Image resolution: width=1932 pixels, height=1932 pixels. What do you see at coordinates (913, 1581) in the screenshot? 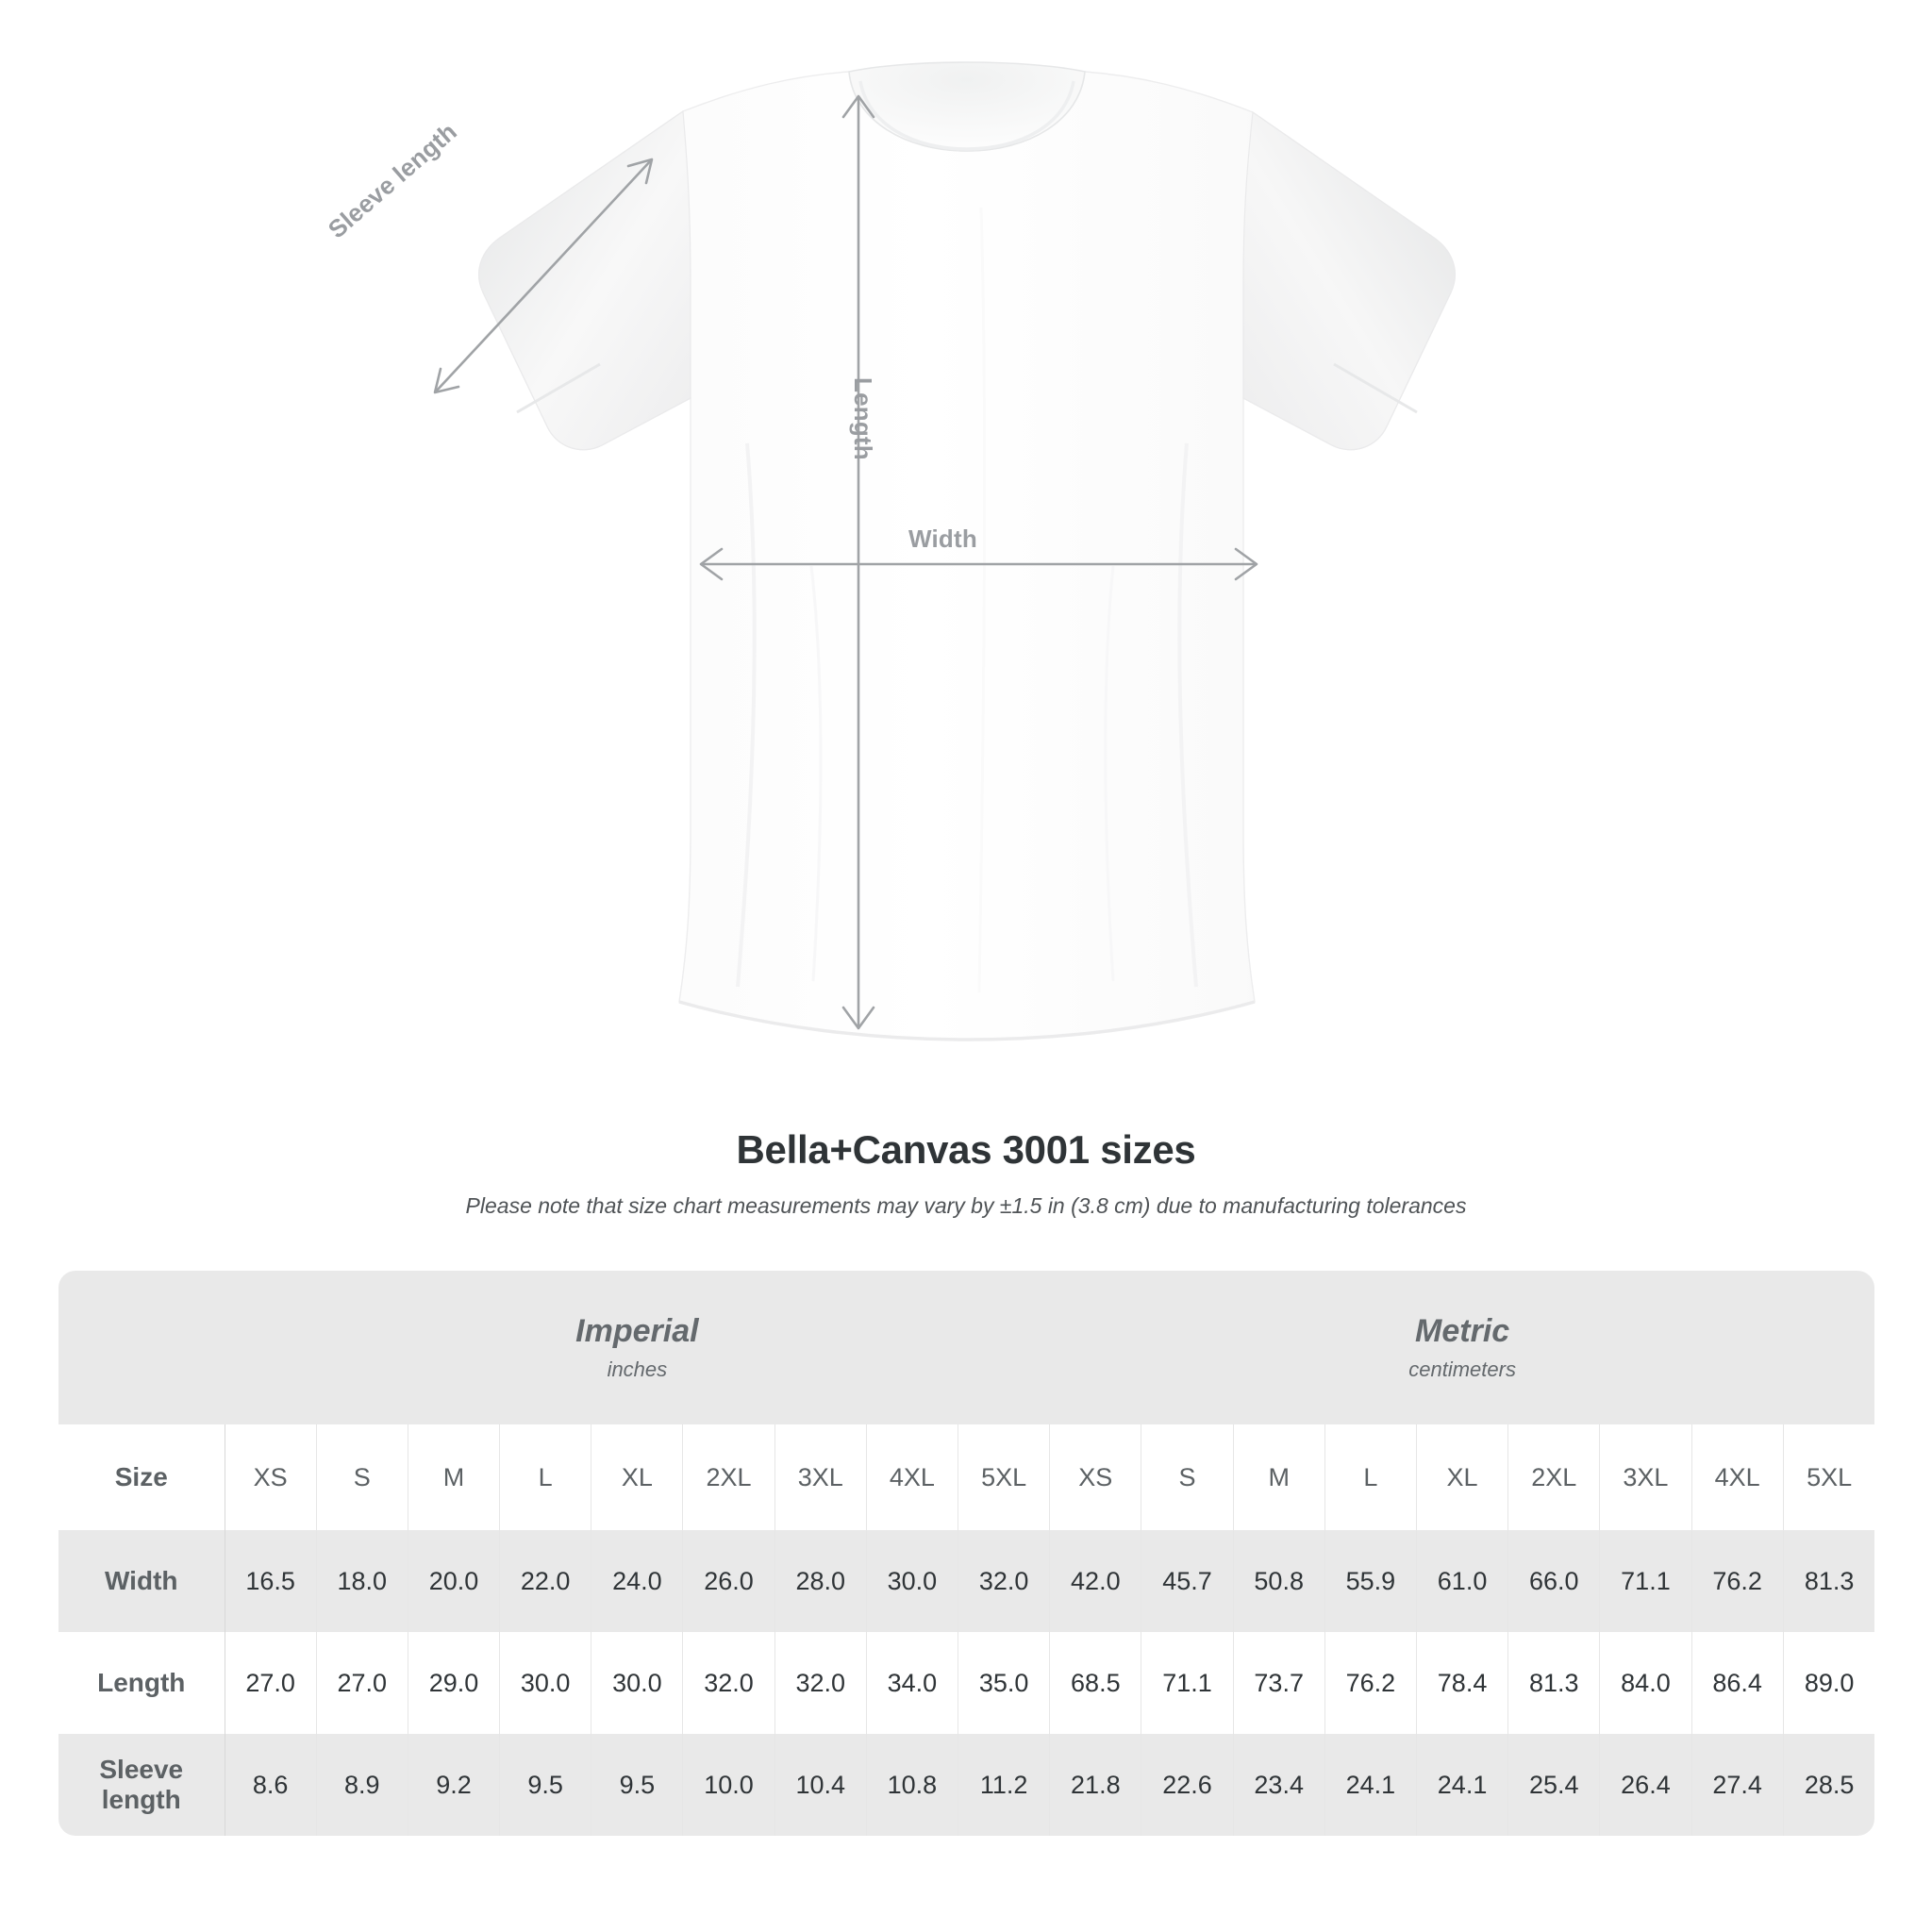
I see `cell-width-imperial-4xl: 30.0` at bounding box center [913, 1581].